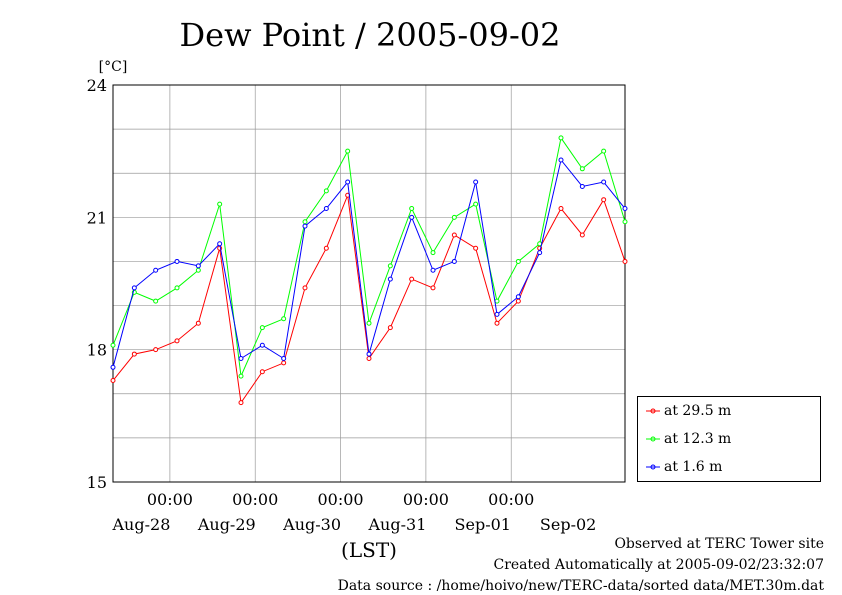 This screenshot has width=842, height=595. Describe the element at coordinates (97, 217) in the screenshot. I see `y-tick-label: 21` at that location.